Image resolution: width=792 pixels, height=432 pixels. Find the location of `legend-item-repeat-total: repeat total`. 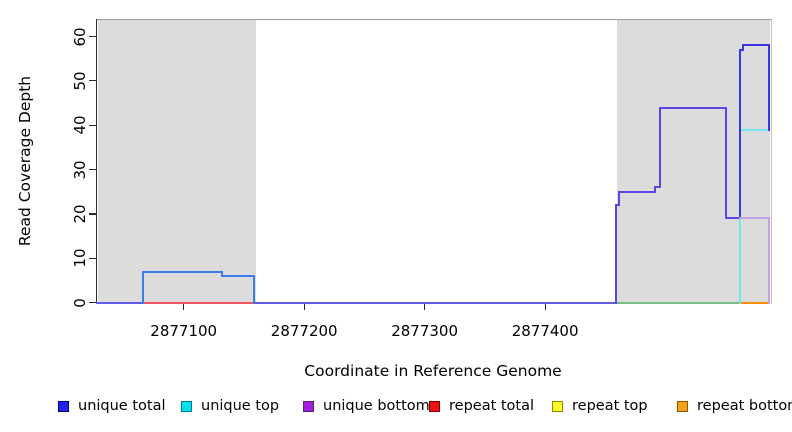

legend-item-repeat-total: repeat total is located at coordinates (481, 406).